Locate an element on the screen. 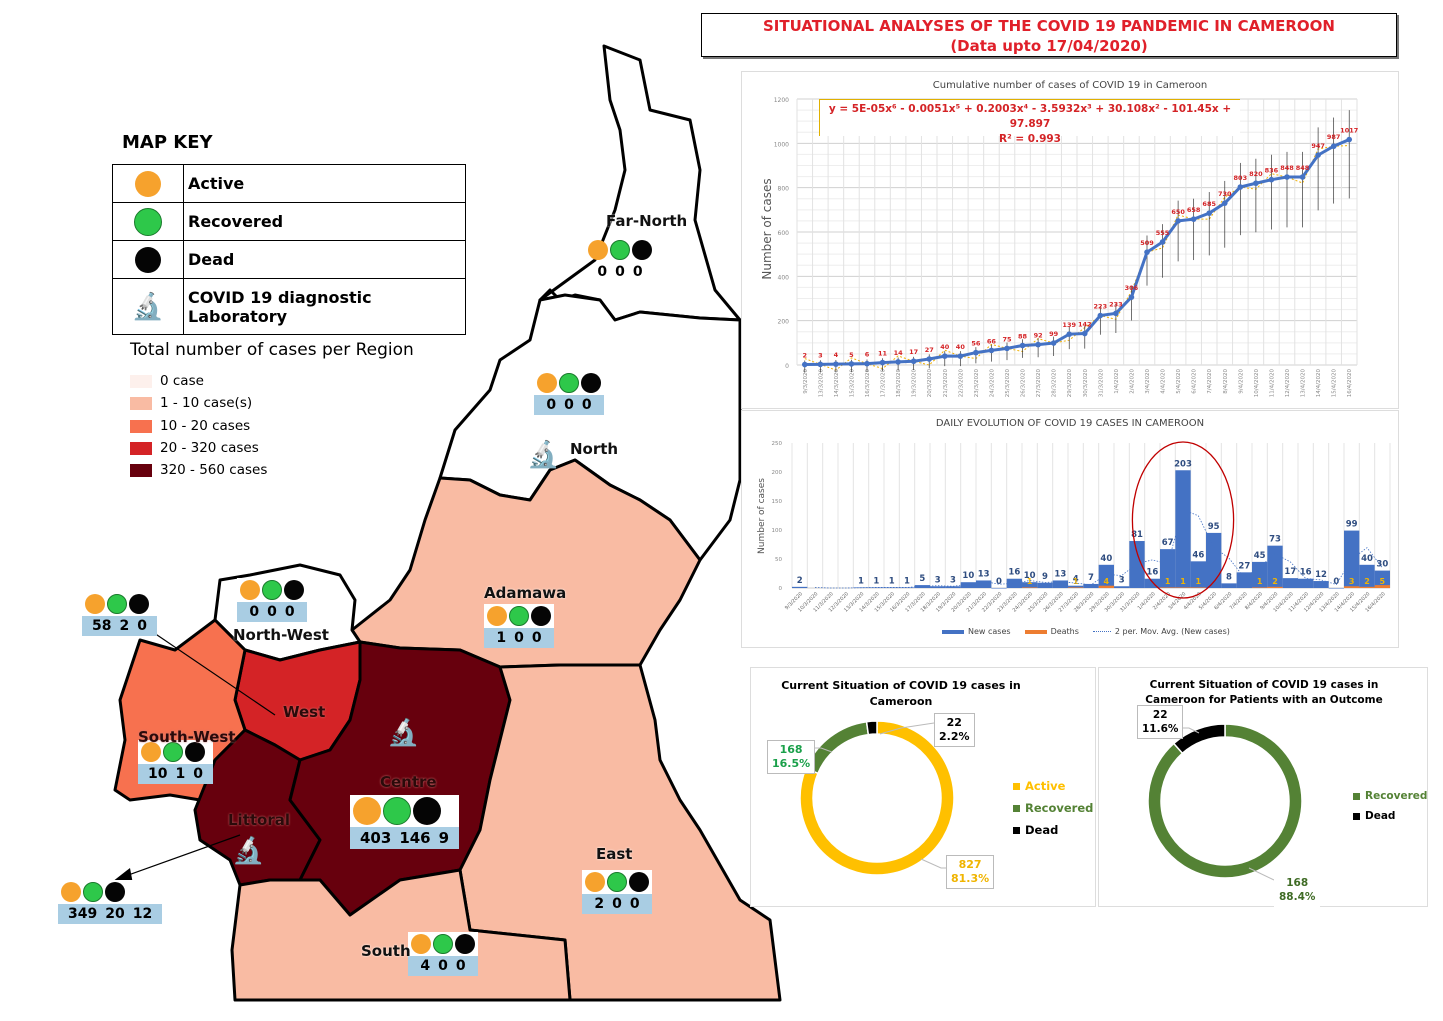  new-cases-data-label: 95 is located at coordinates (1214, 527).